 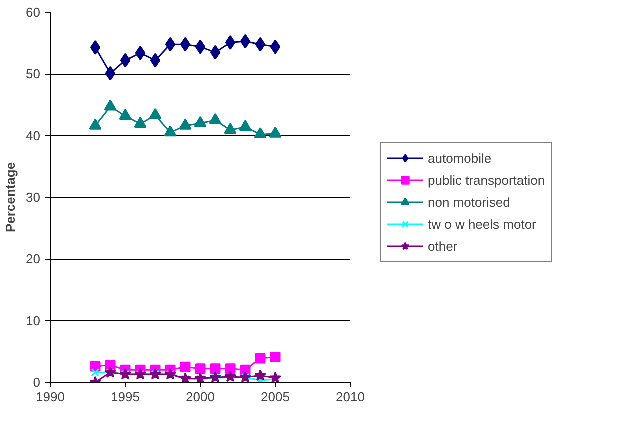 What do you see at coordinates (33, 136) in the screenshot?
I see `y-tick-label: 40` at bounding box center [33, 136].